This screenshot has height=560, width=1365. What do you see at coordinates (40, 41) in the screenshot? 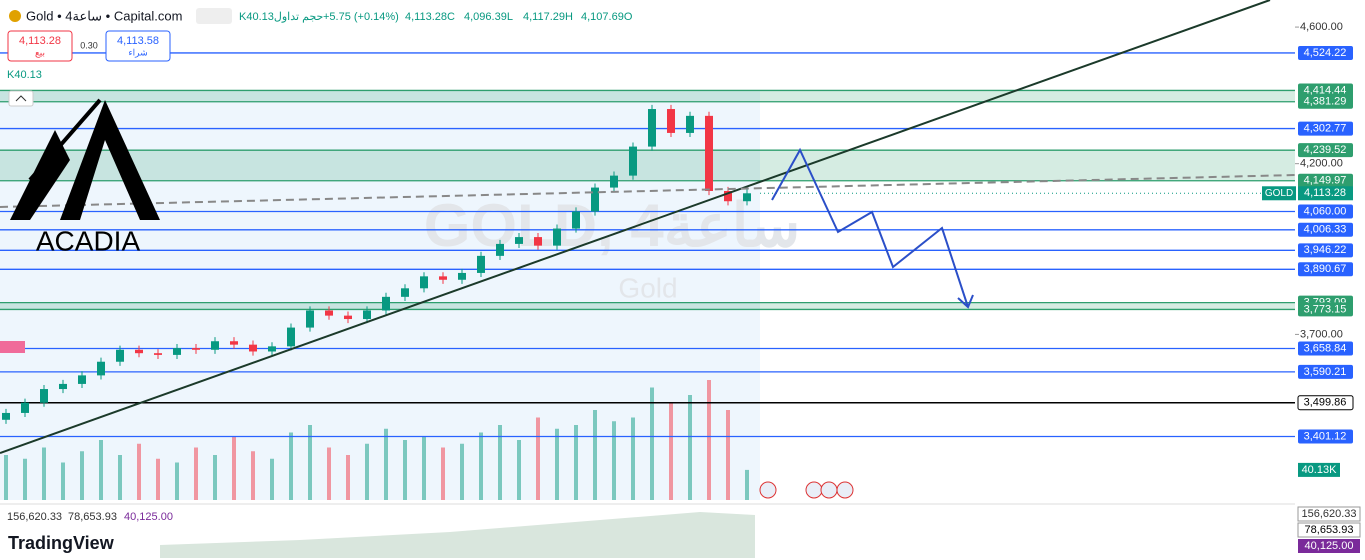
I see `sell-price: 4,113.28` at bounding box center [40, 41].